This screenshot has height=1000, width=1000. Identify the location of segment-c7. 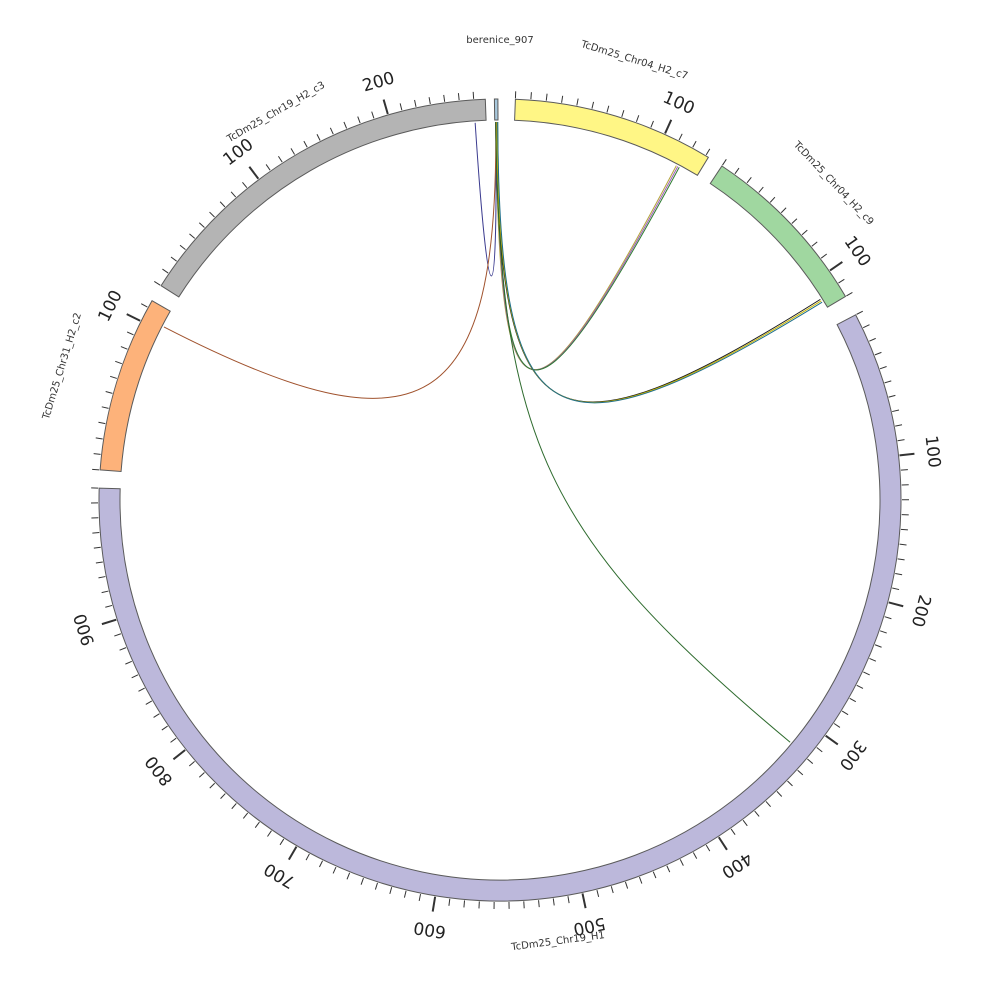
(612, 137).